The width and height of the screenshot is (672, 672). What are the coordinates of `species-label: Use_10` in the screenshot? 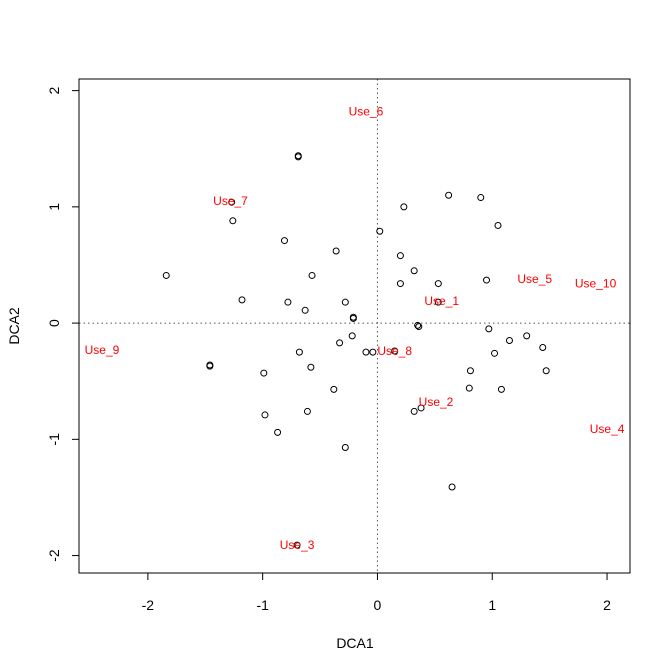 It's located at (596, 284).